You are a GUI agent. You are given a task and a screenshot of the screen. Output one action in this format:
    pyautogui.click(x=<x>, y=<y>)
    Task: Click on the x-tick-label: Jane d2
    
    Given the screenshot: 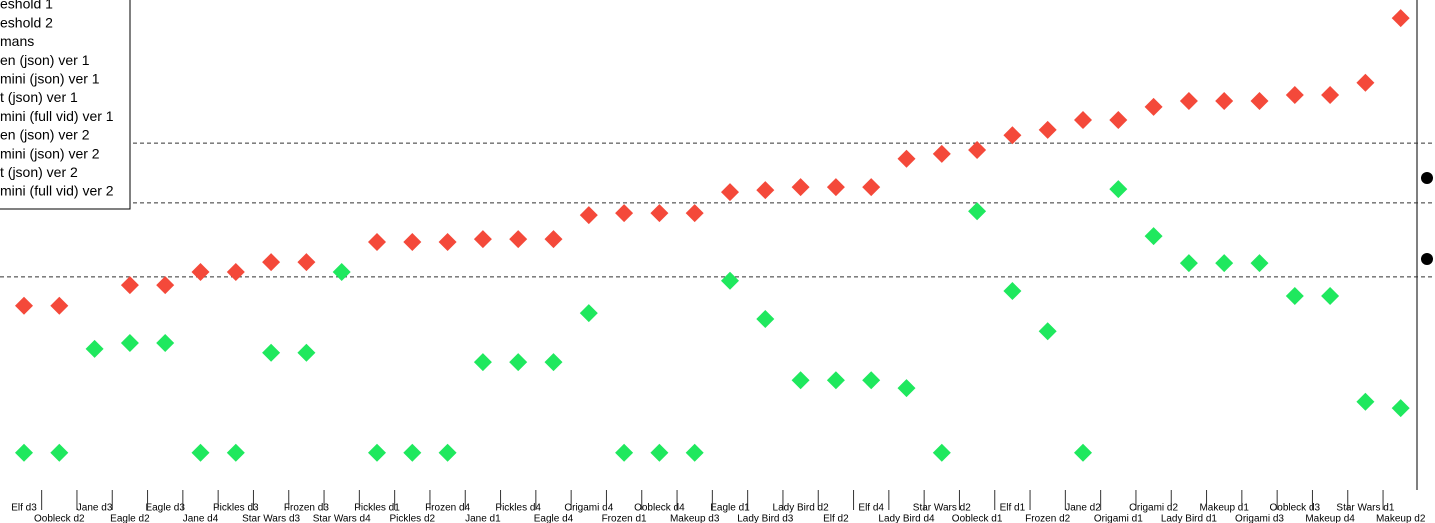 What is the action you would take?
    pyautogui.click(x=1083, y=508)
    